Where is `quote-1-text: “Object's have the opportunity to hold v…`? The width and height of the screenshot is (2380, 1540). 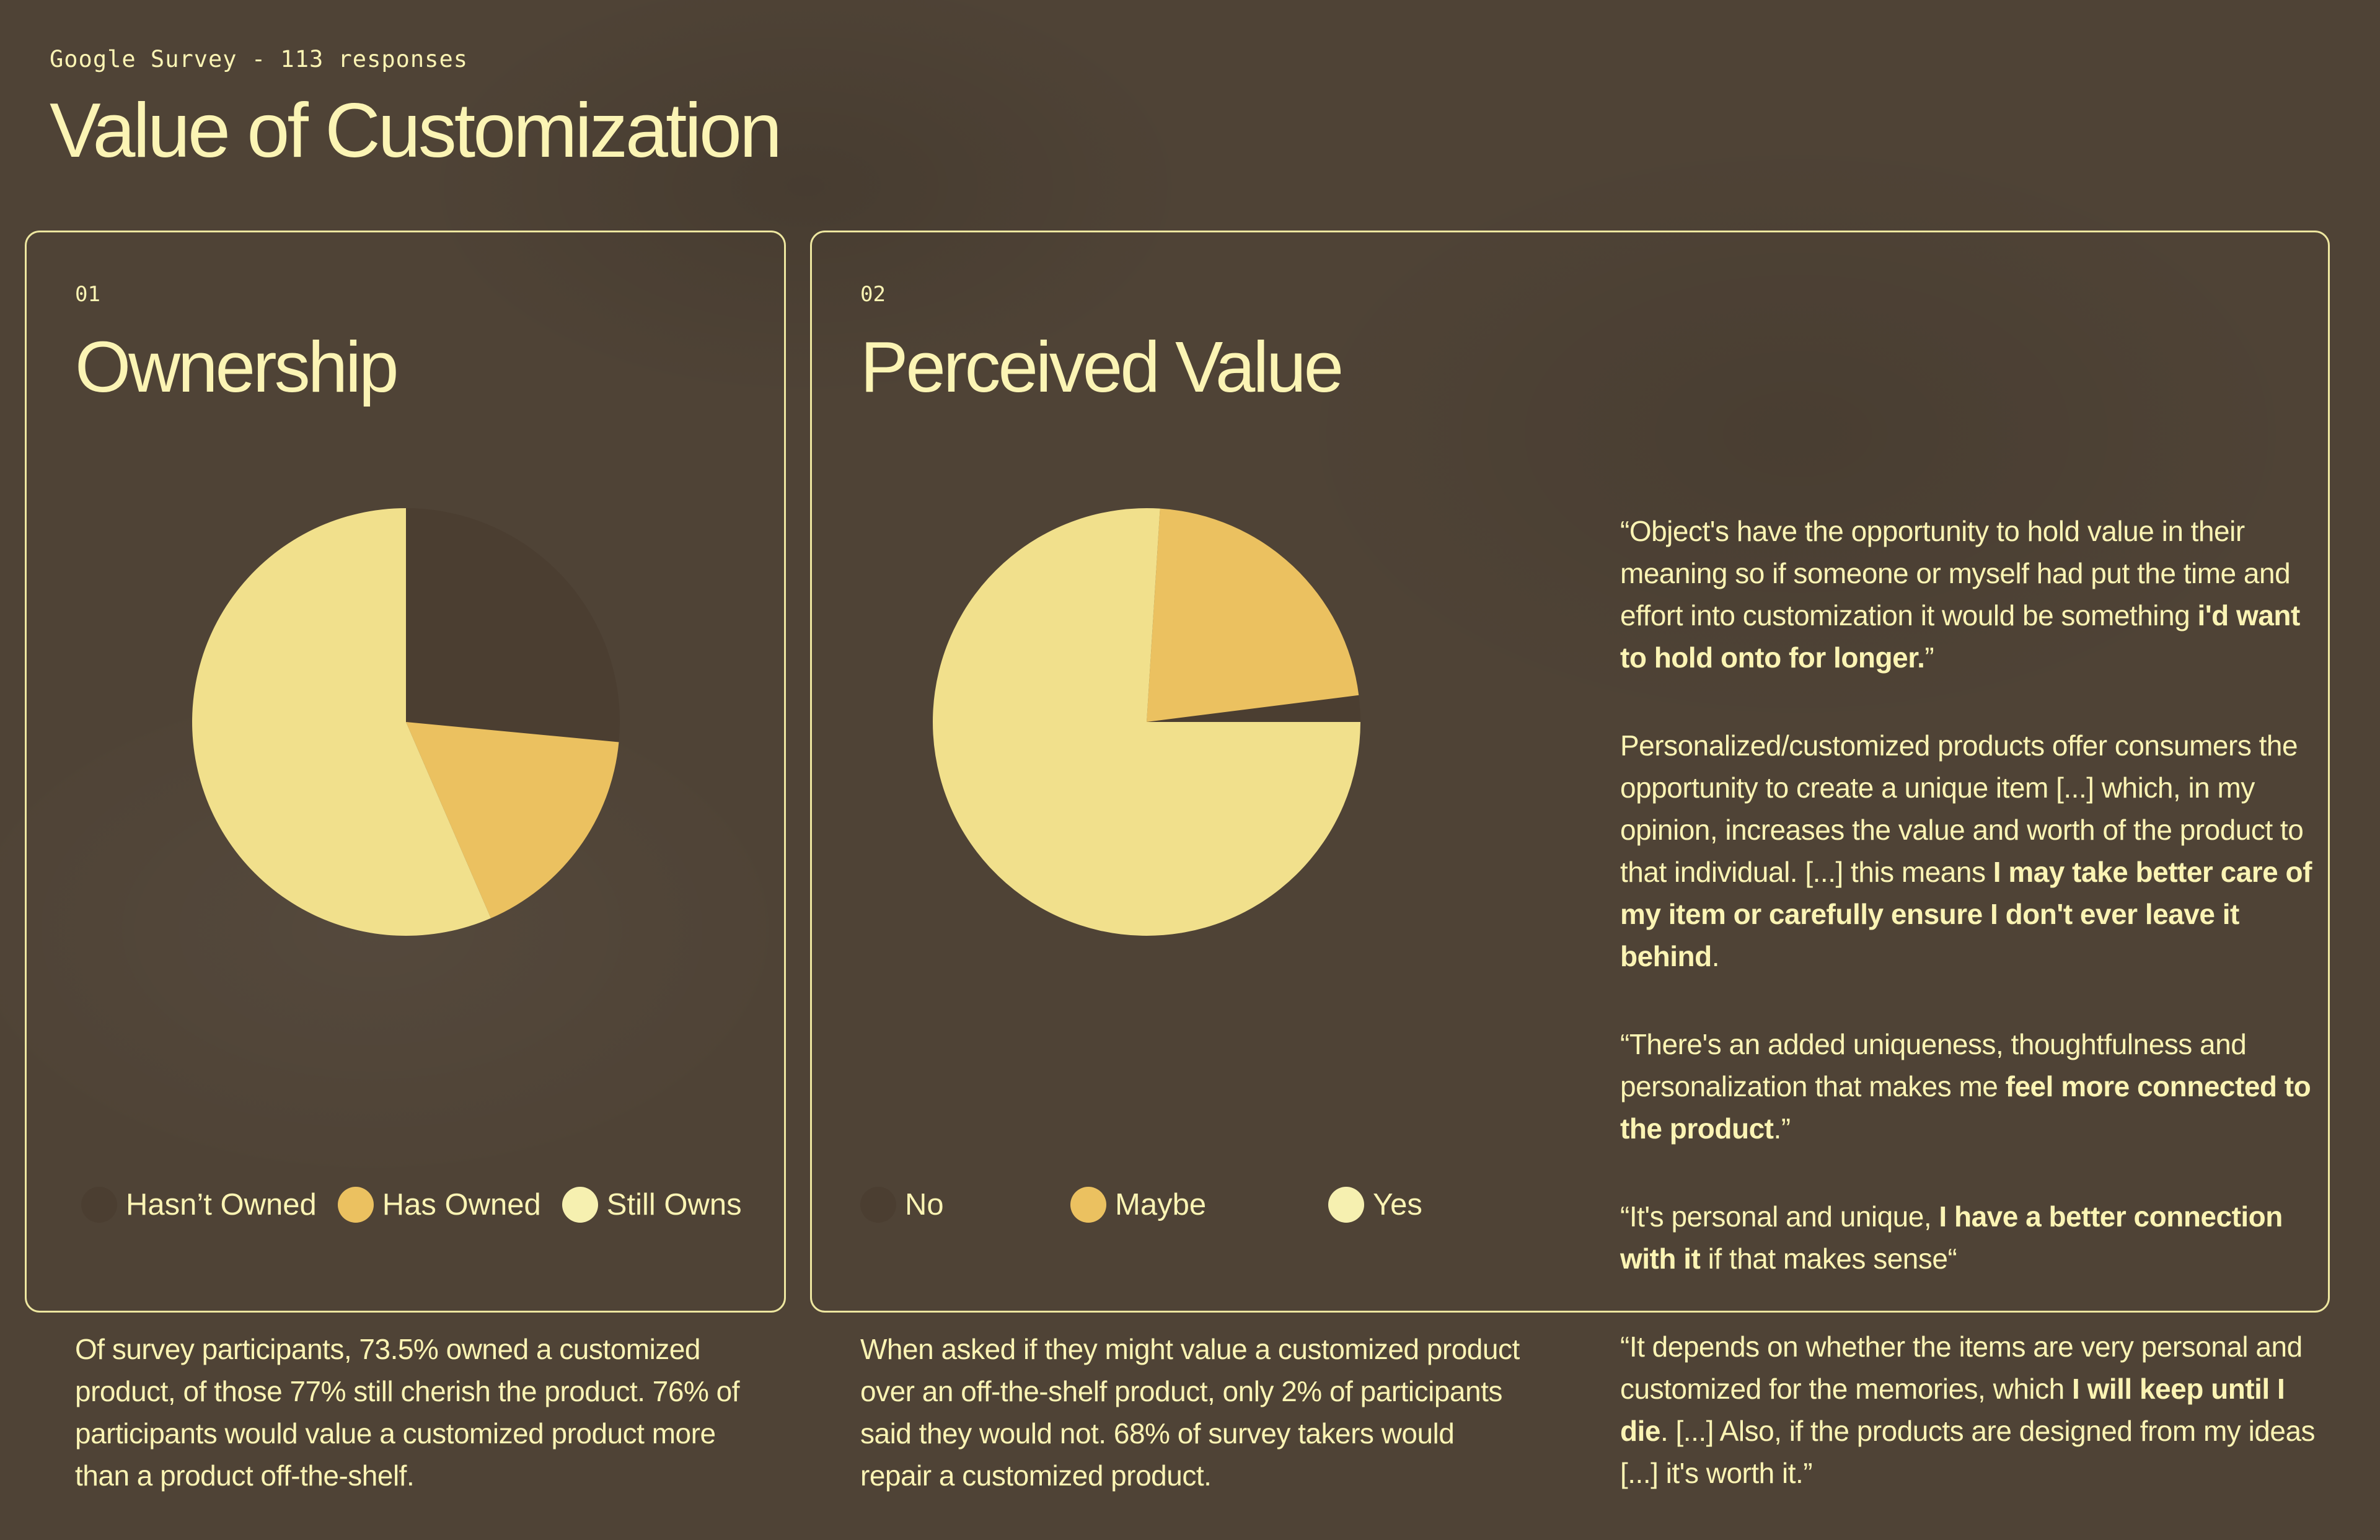
quote-1-text: “Object's have the opportunity to hold v… is located at coordinates (1955, 573).